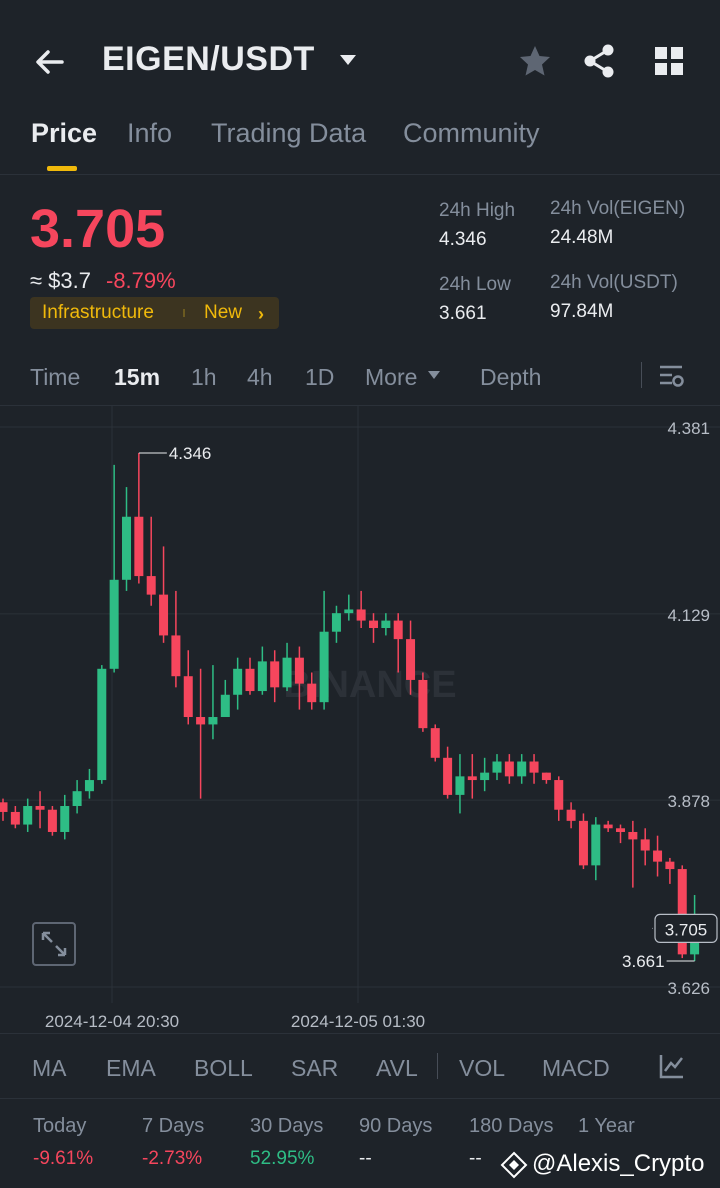  I want to click on interval-depth: Depth, so click(511, 377).